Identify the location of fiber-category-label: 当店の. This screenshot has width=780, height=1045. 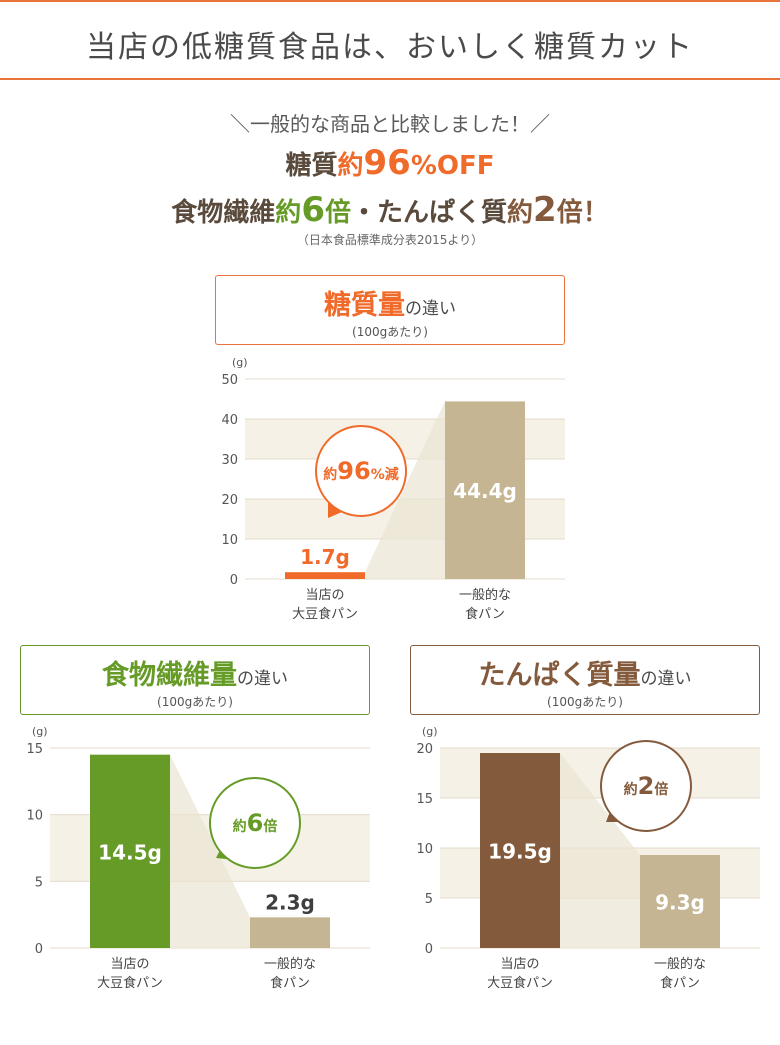
(129, 964).